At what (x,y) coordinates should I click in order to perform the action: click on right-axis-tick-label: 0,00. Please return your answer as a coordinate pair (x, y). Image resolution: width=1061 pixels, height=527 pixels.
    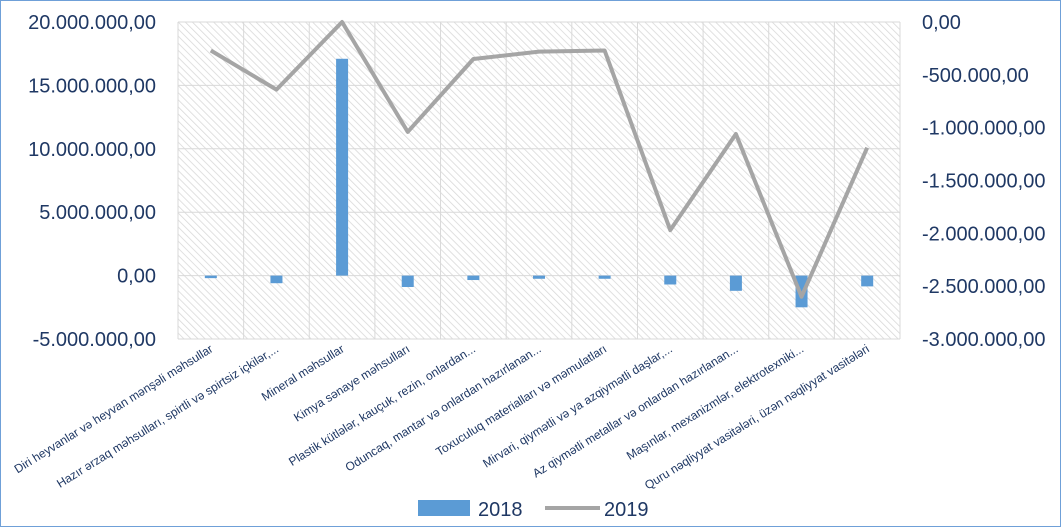
    Looking at the image, I should click on (941, 23).